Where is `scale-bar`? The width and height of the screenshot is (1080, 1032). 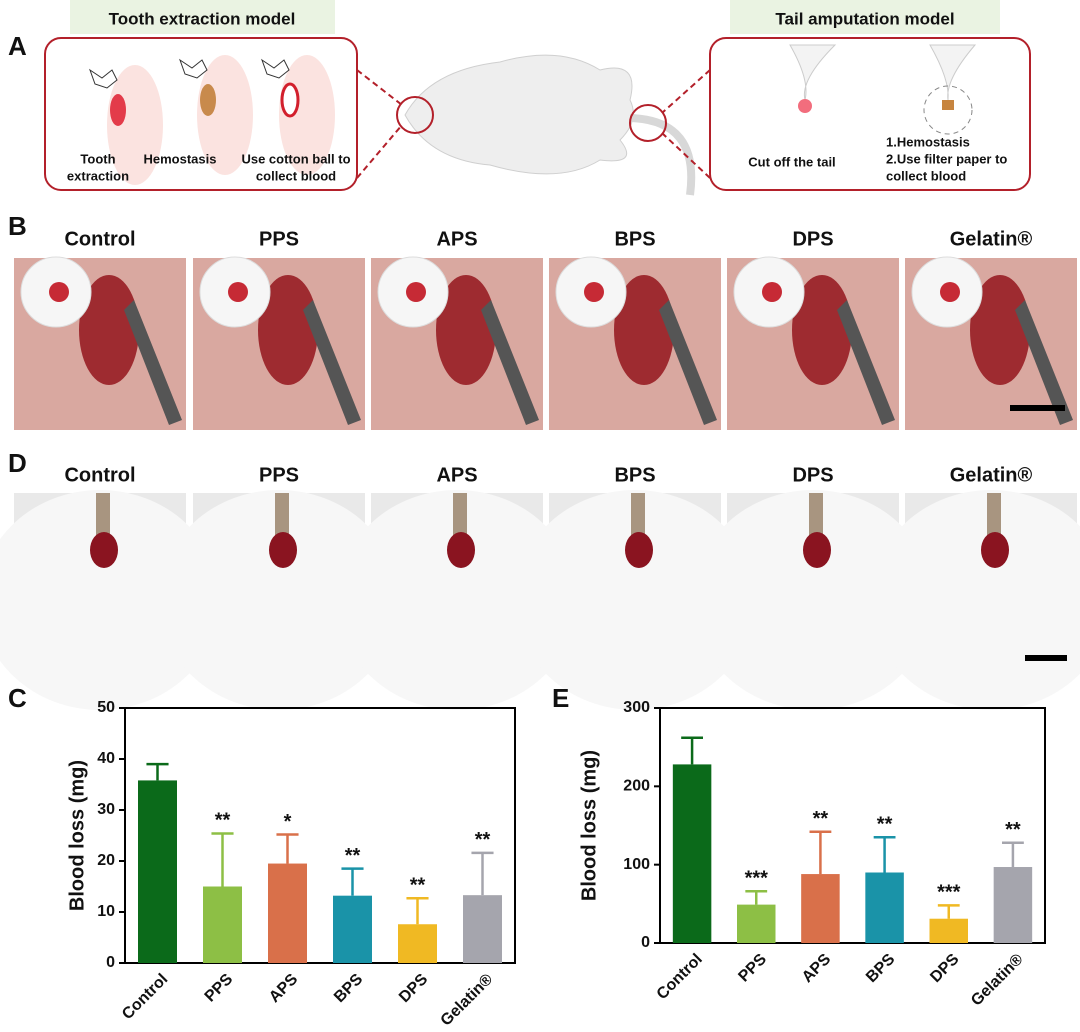
scale-bar is located at coordinates (1046, 658).